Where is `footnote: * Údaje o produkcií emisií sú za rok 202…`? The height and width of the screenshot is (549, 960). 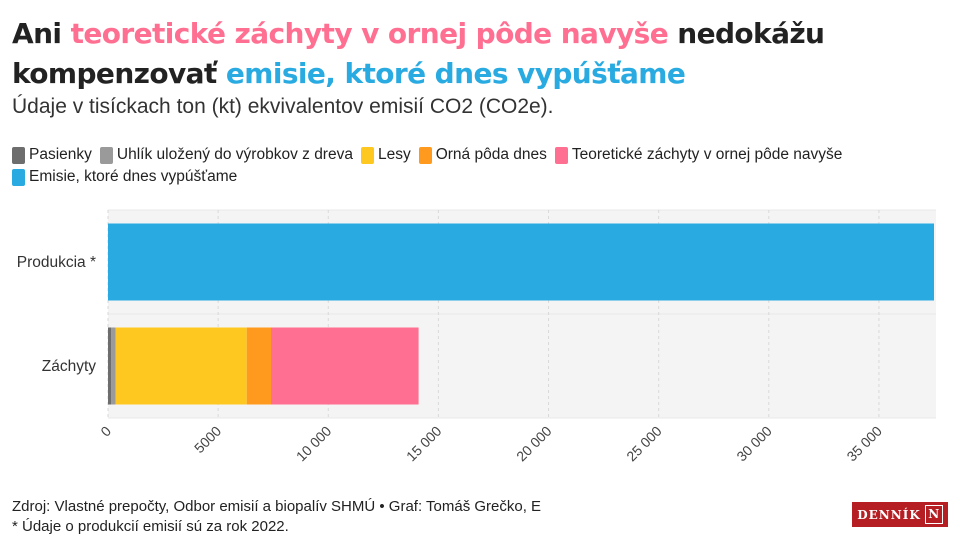 footnote: * Údaje o produkcií emisií sú za rok 202… is located at coordinates (150, 526).